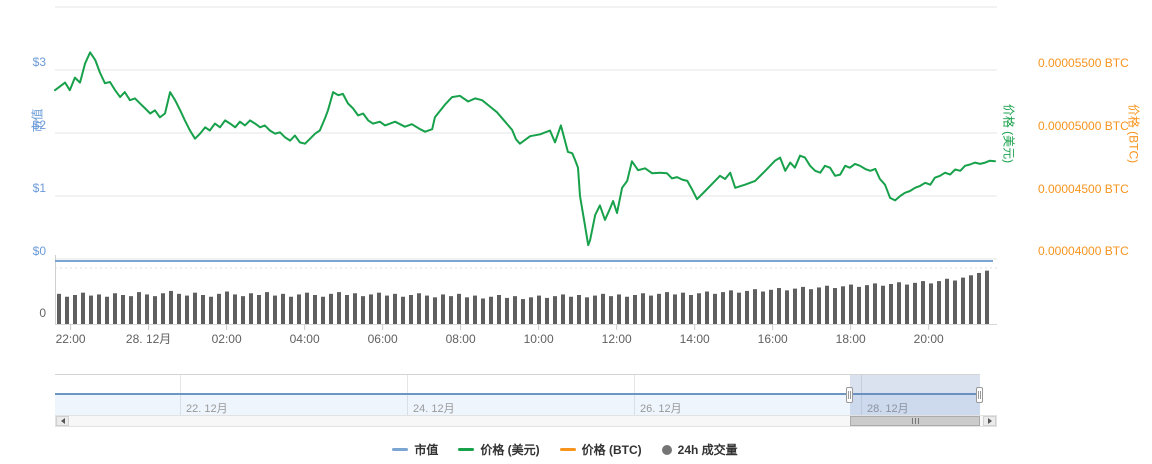 This screenshot has width=1152, height=464. What do you see at coordinates (227, 339) in the screenshot?
I see `x-axis-label: 02:00` at bounding box center [227, 339].